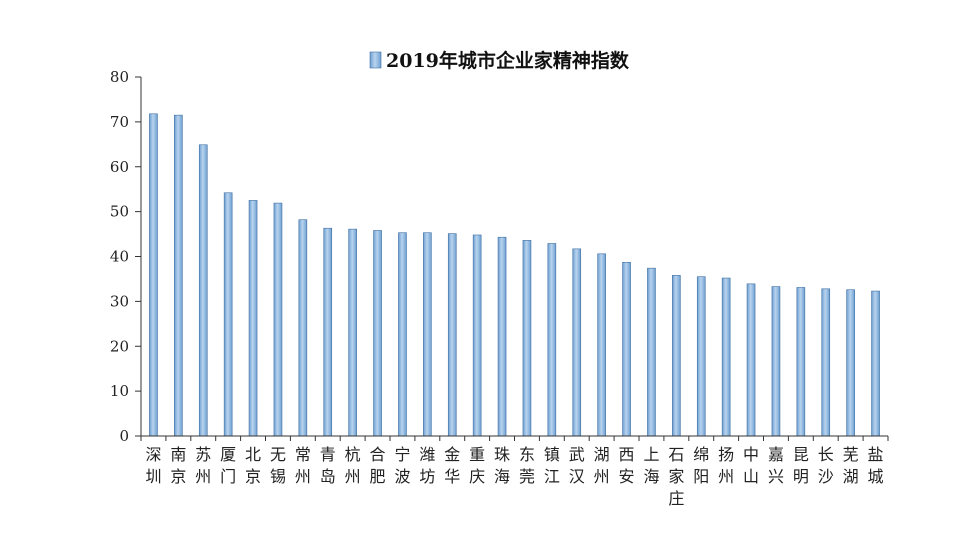  I want to click on legend: 2019年城市企业家精神指数, so click(499, 60).